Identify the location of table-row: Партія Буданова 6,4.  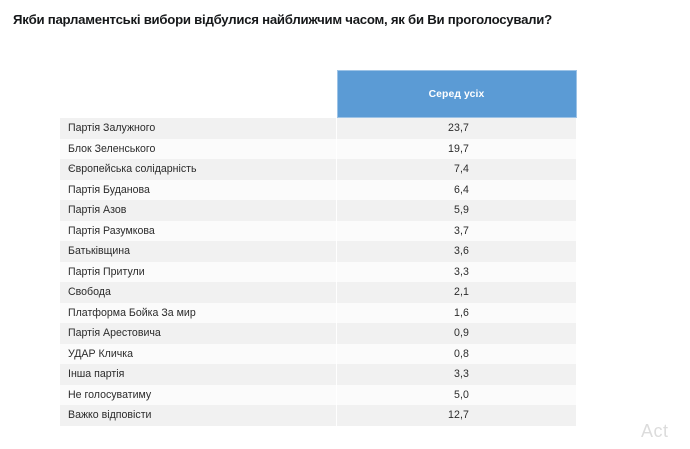
(318, 190).